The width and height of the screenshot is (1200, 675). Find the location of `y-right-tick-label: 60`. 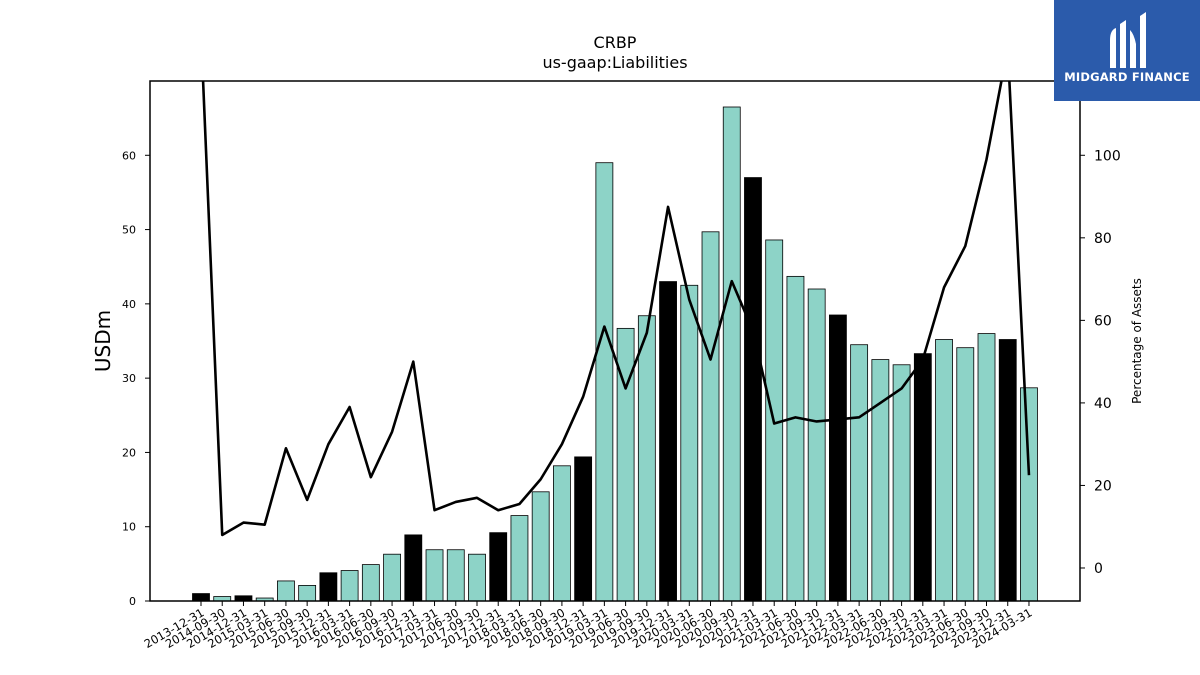

y-right-tick-label: 60 is located at coordinates (1103, 321).